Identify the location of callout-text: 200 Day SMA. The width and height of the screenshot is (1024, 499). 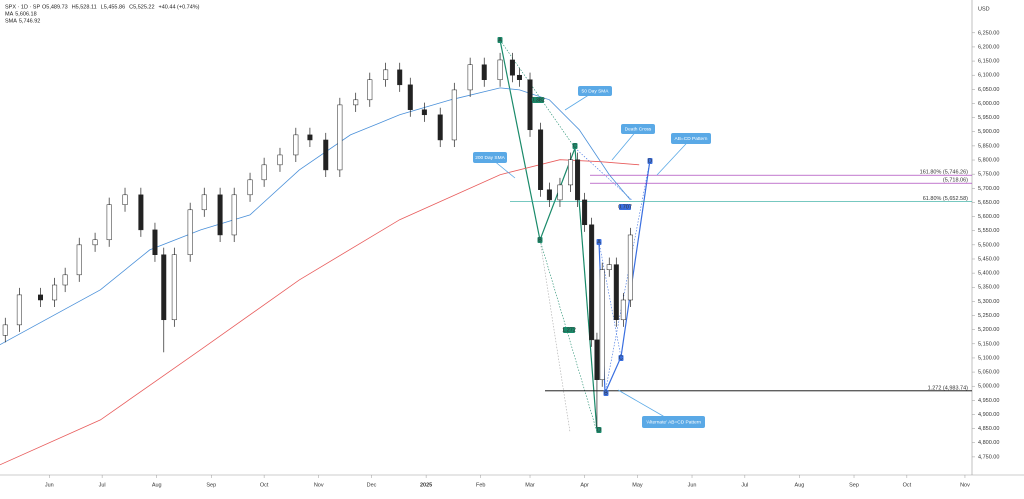
(490, 158).